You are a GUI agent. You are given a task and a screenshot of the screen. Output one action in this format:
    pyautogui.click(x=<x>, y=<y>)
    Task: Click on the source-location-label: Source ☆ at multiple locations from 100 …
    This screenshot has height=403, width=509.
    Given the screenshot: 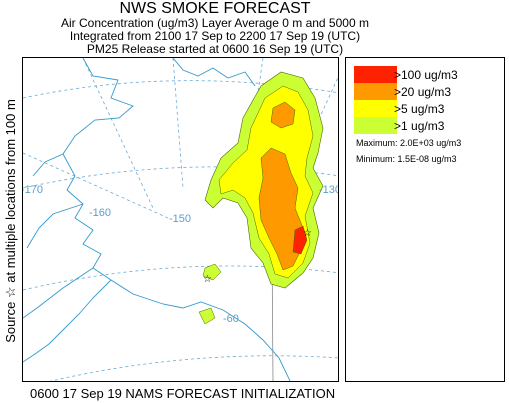 What is the action you would take?
    pyautogui.click(x=10, y=221)
    